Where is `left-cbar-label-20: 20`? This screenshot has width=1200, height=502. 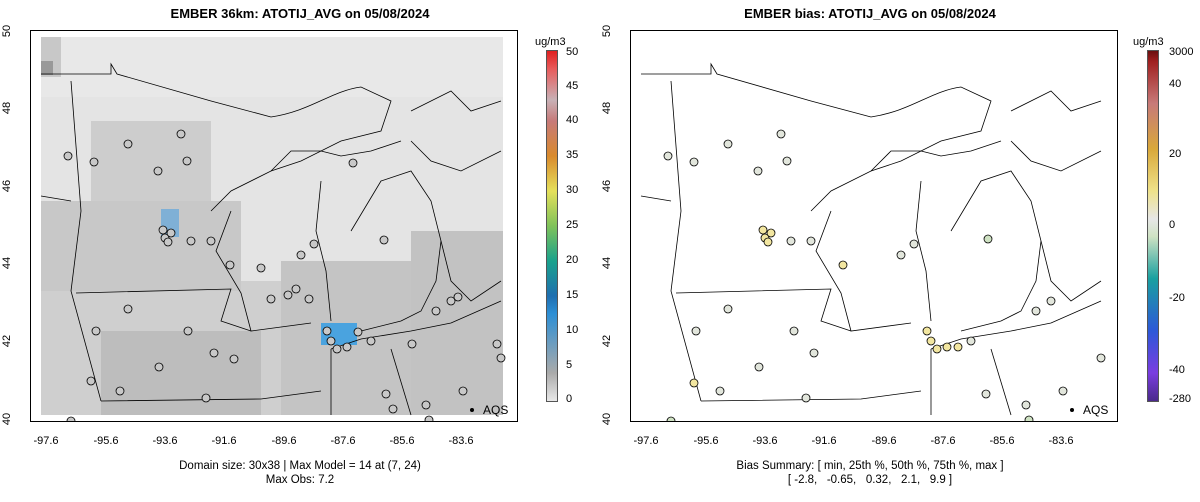
left-cbar-label-20: 20 is located at coordinates (572, 260).